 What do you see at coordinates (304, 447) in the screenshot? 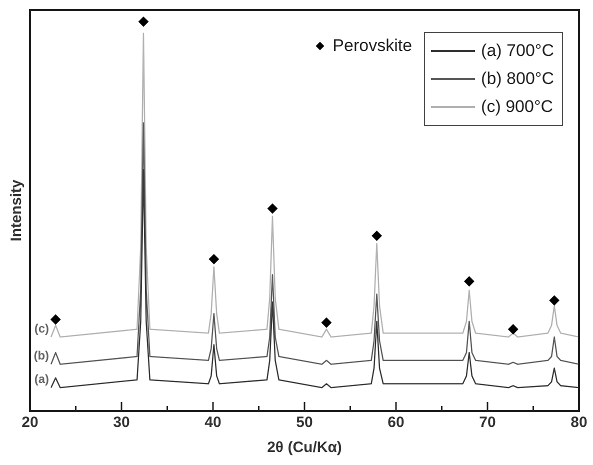
I see `x-axis-title: 2θ (Cu/Kα)` at bounding box center [304, 447].